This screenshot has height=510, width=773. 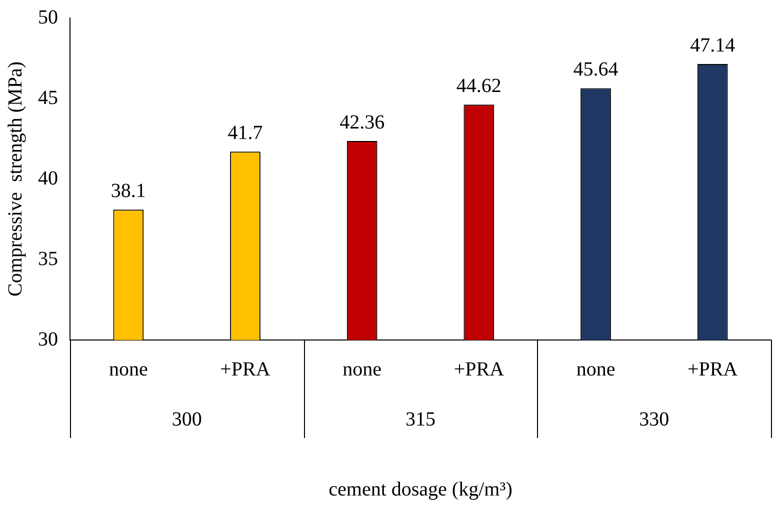 What do you see at coordinates (245, 133) in the screenshot?
I see `data-label: 41.7` at bounding box center [245, 133].